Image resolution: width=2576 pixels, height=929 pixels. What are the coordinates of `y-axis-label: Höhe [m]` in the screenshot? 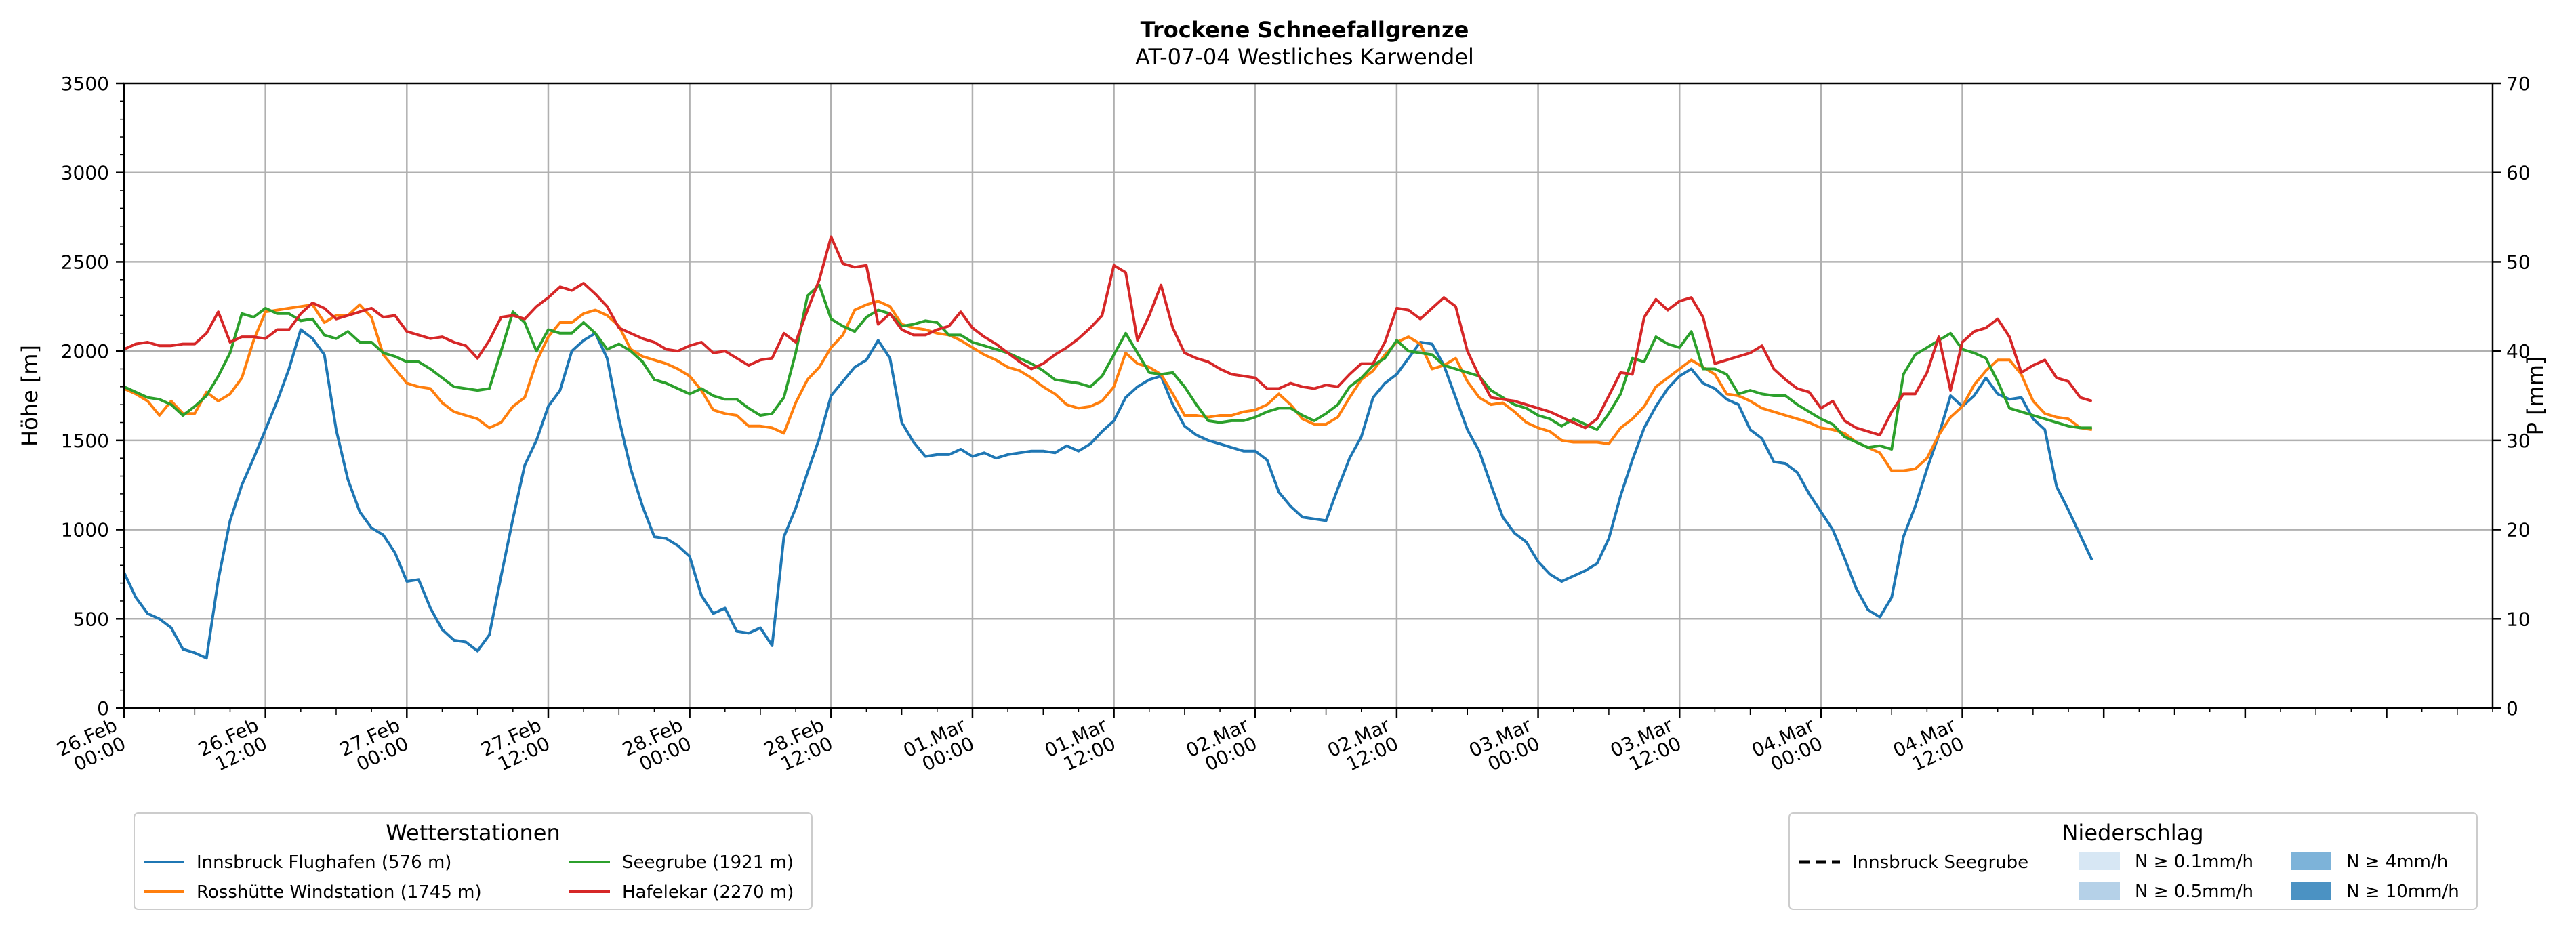 It's located at (30, 396).